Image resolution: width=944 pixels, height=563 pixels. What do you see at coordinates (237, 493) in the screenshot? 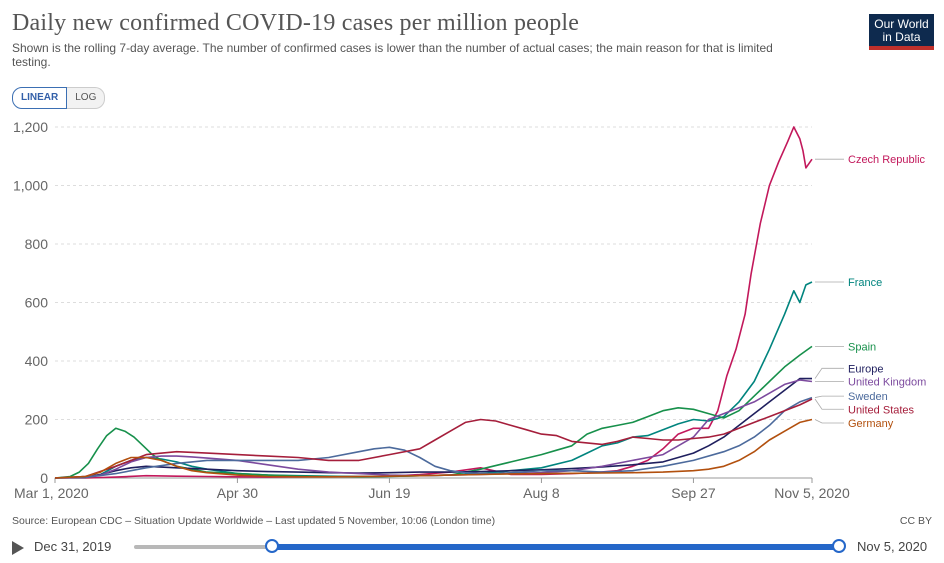
I see `x-tick-label: Apr 30` at bounding box center [237, 493].